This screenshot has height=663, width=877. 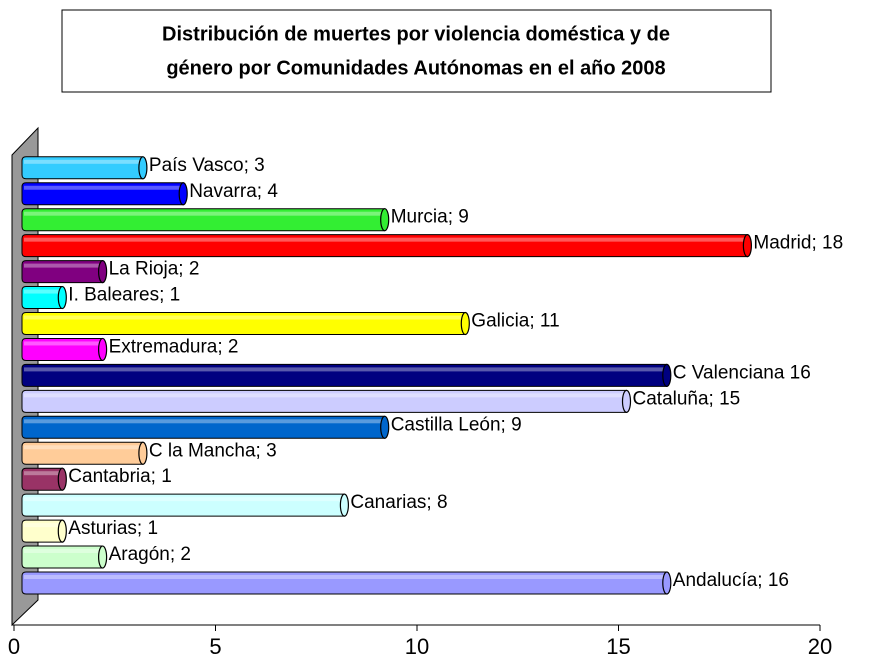 I want to click on data-label: País Vasco; 3, so click(x=207, y=165).